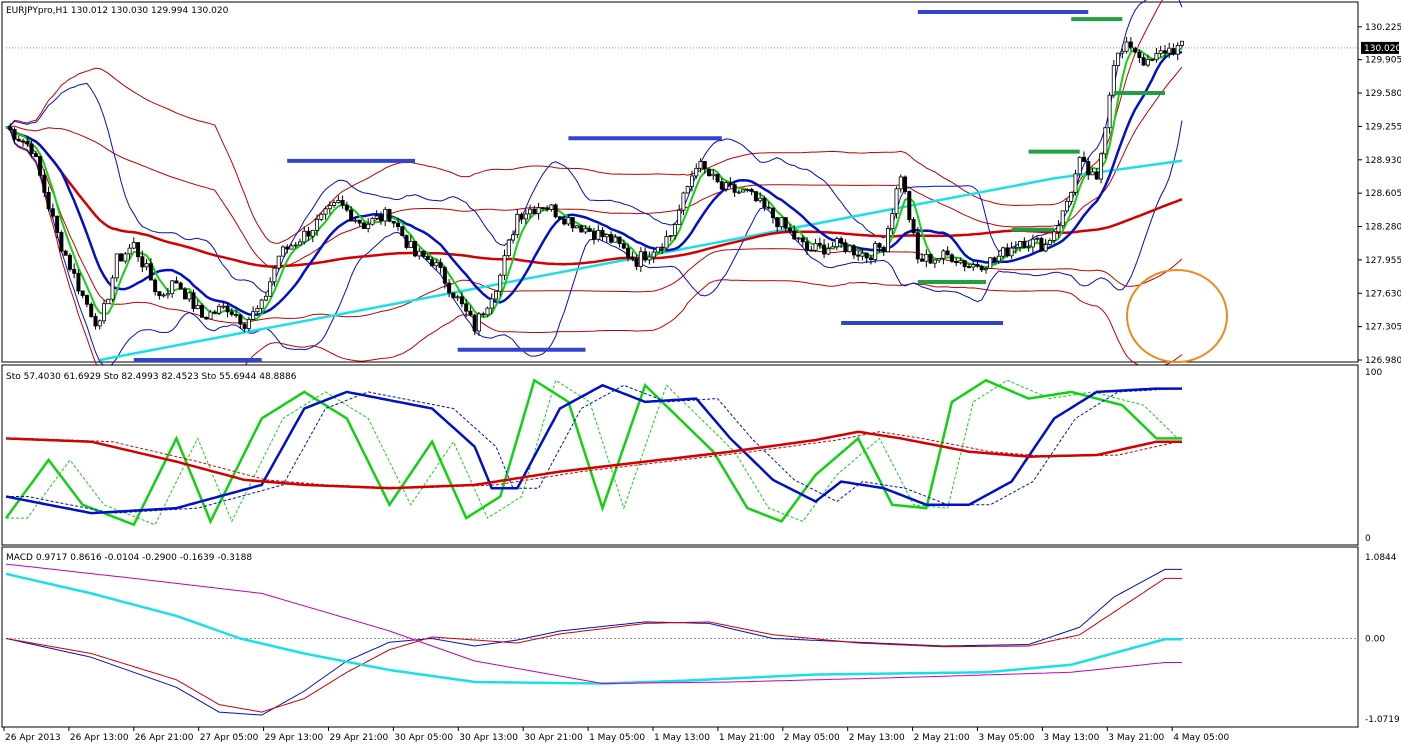 The image size is (1401, 747). Describe the element at coordinates (594, 449) in the screenshot. I see `stoch-signal-blue` at that location.